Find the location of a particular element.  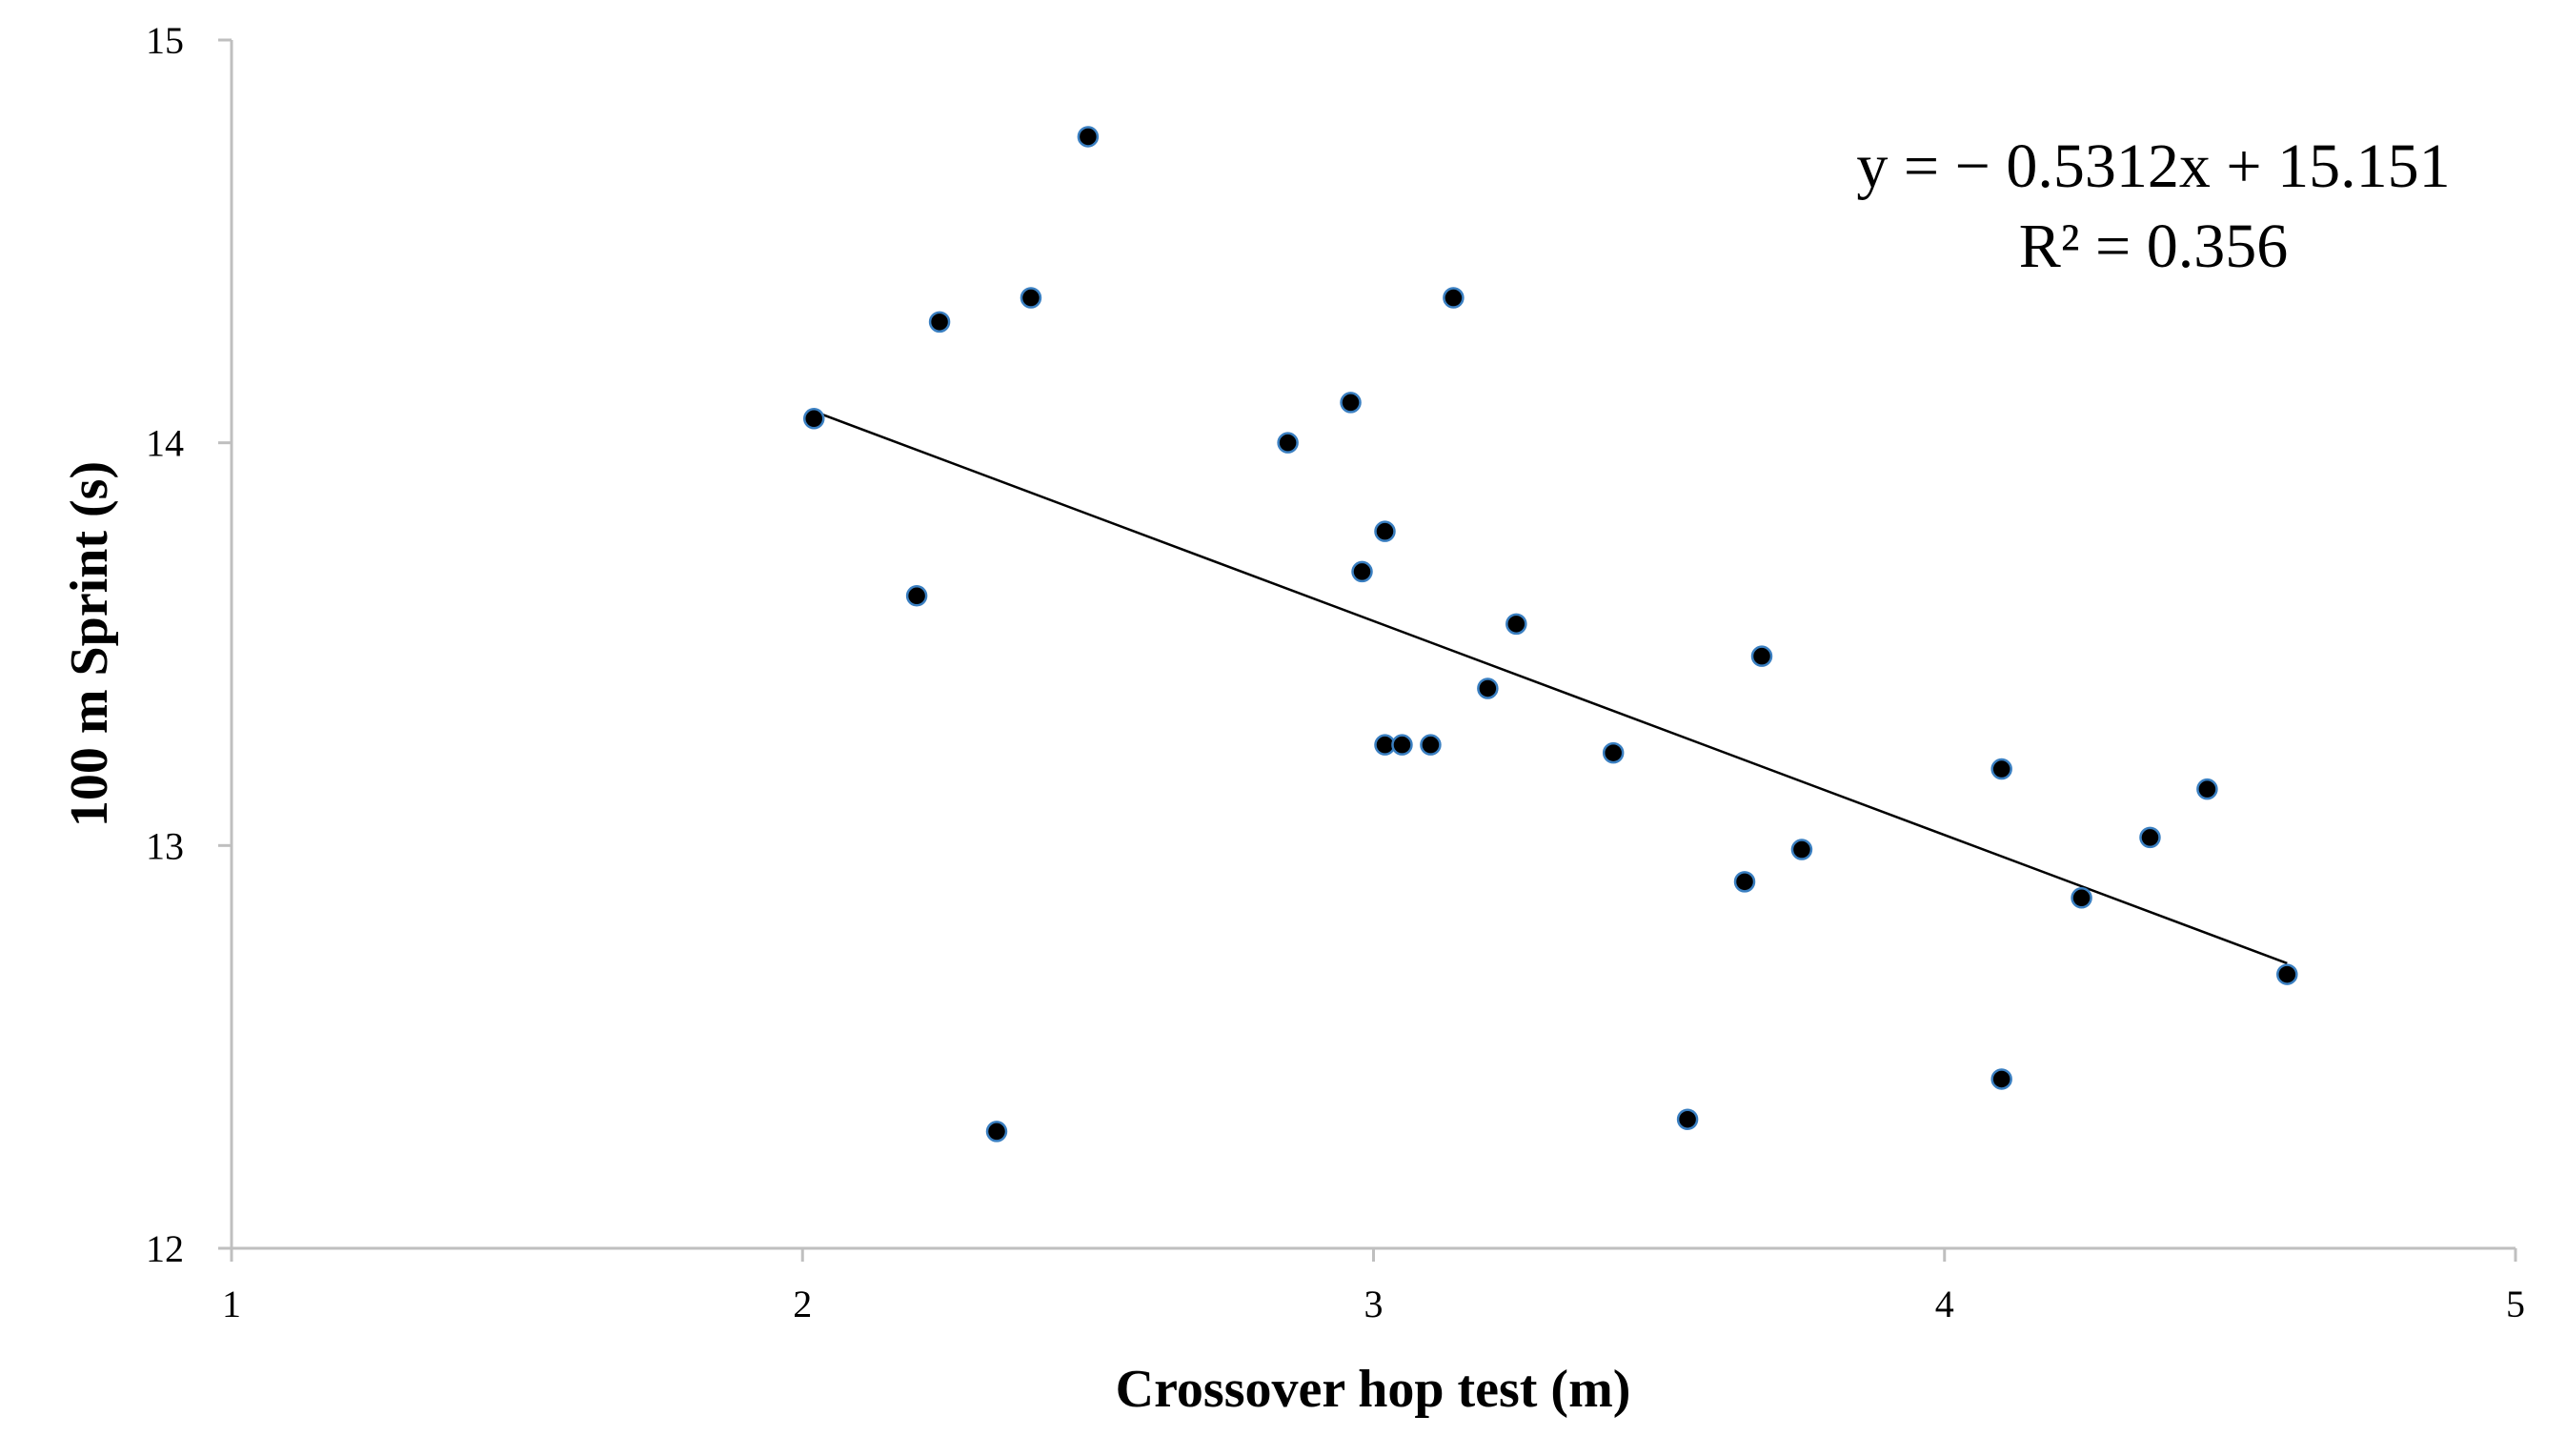

x-tick-label: 1 is located at coordinates (231, 1304).